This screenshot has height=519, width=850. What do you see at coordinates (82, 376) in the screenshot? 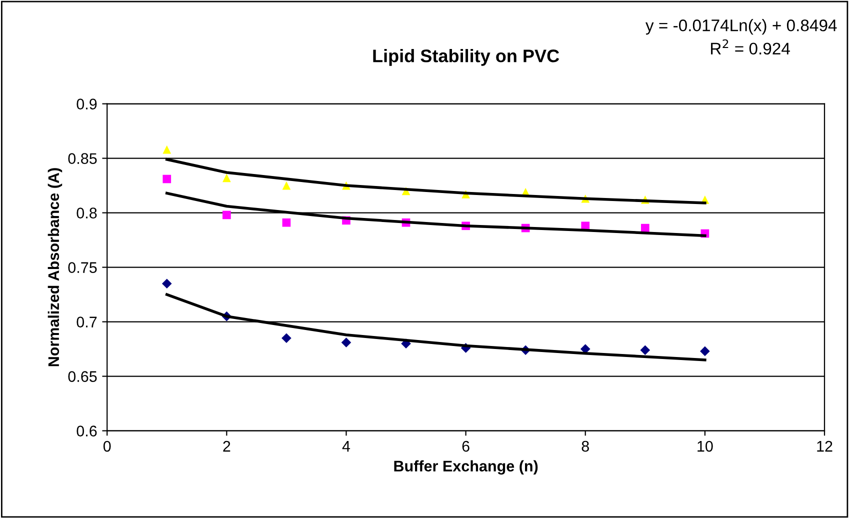
I see `y-tick-label: 0.65` at bounding box center [82, 376].